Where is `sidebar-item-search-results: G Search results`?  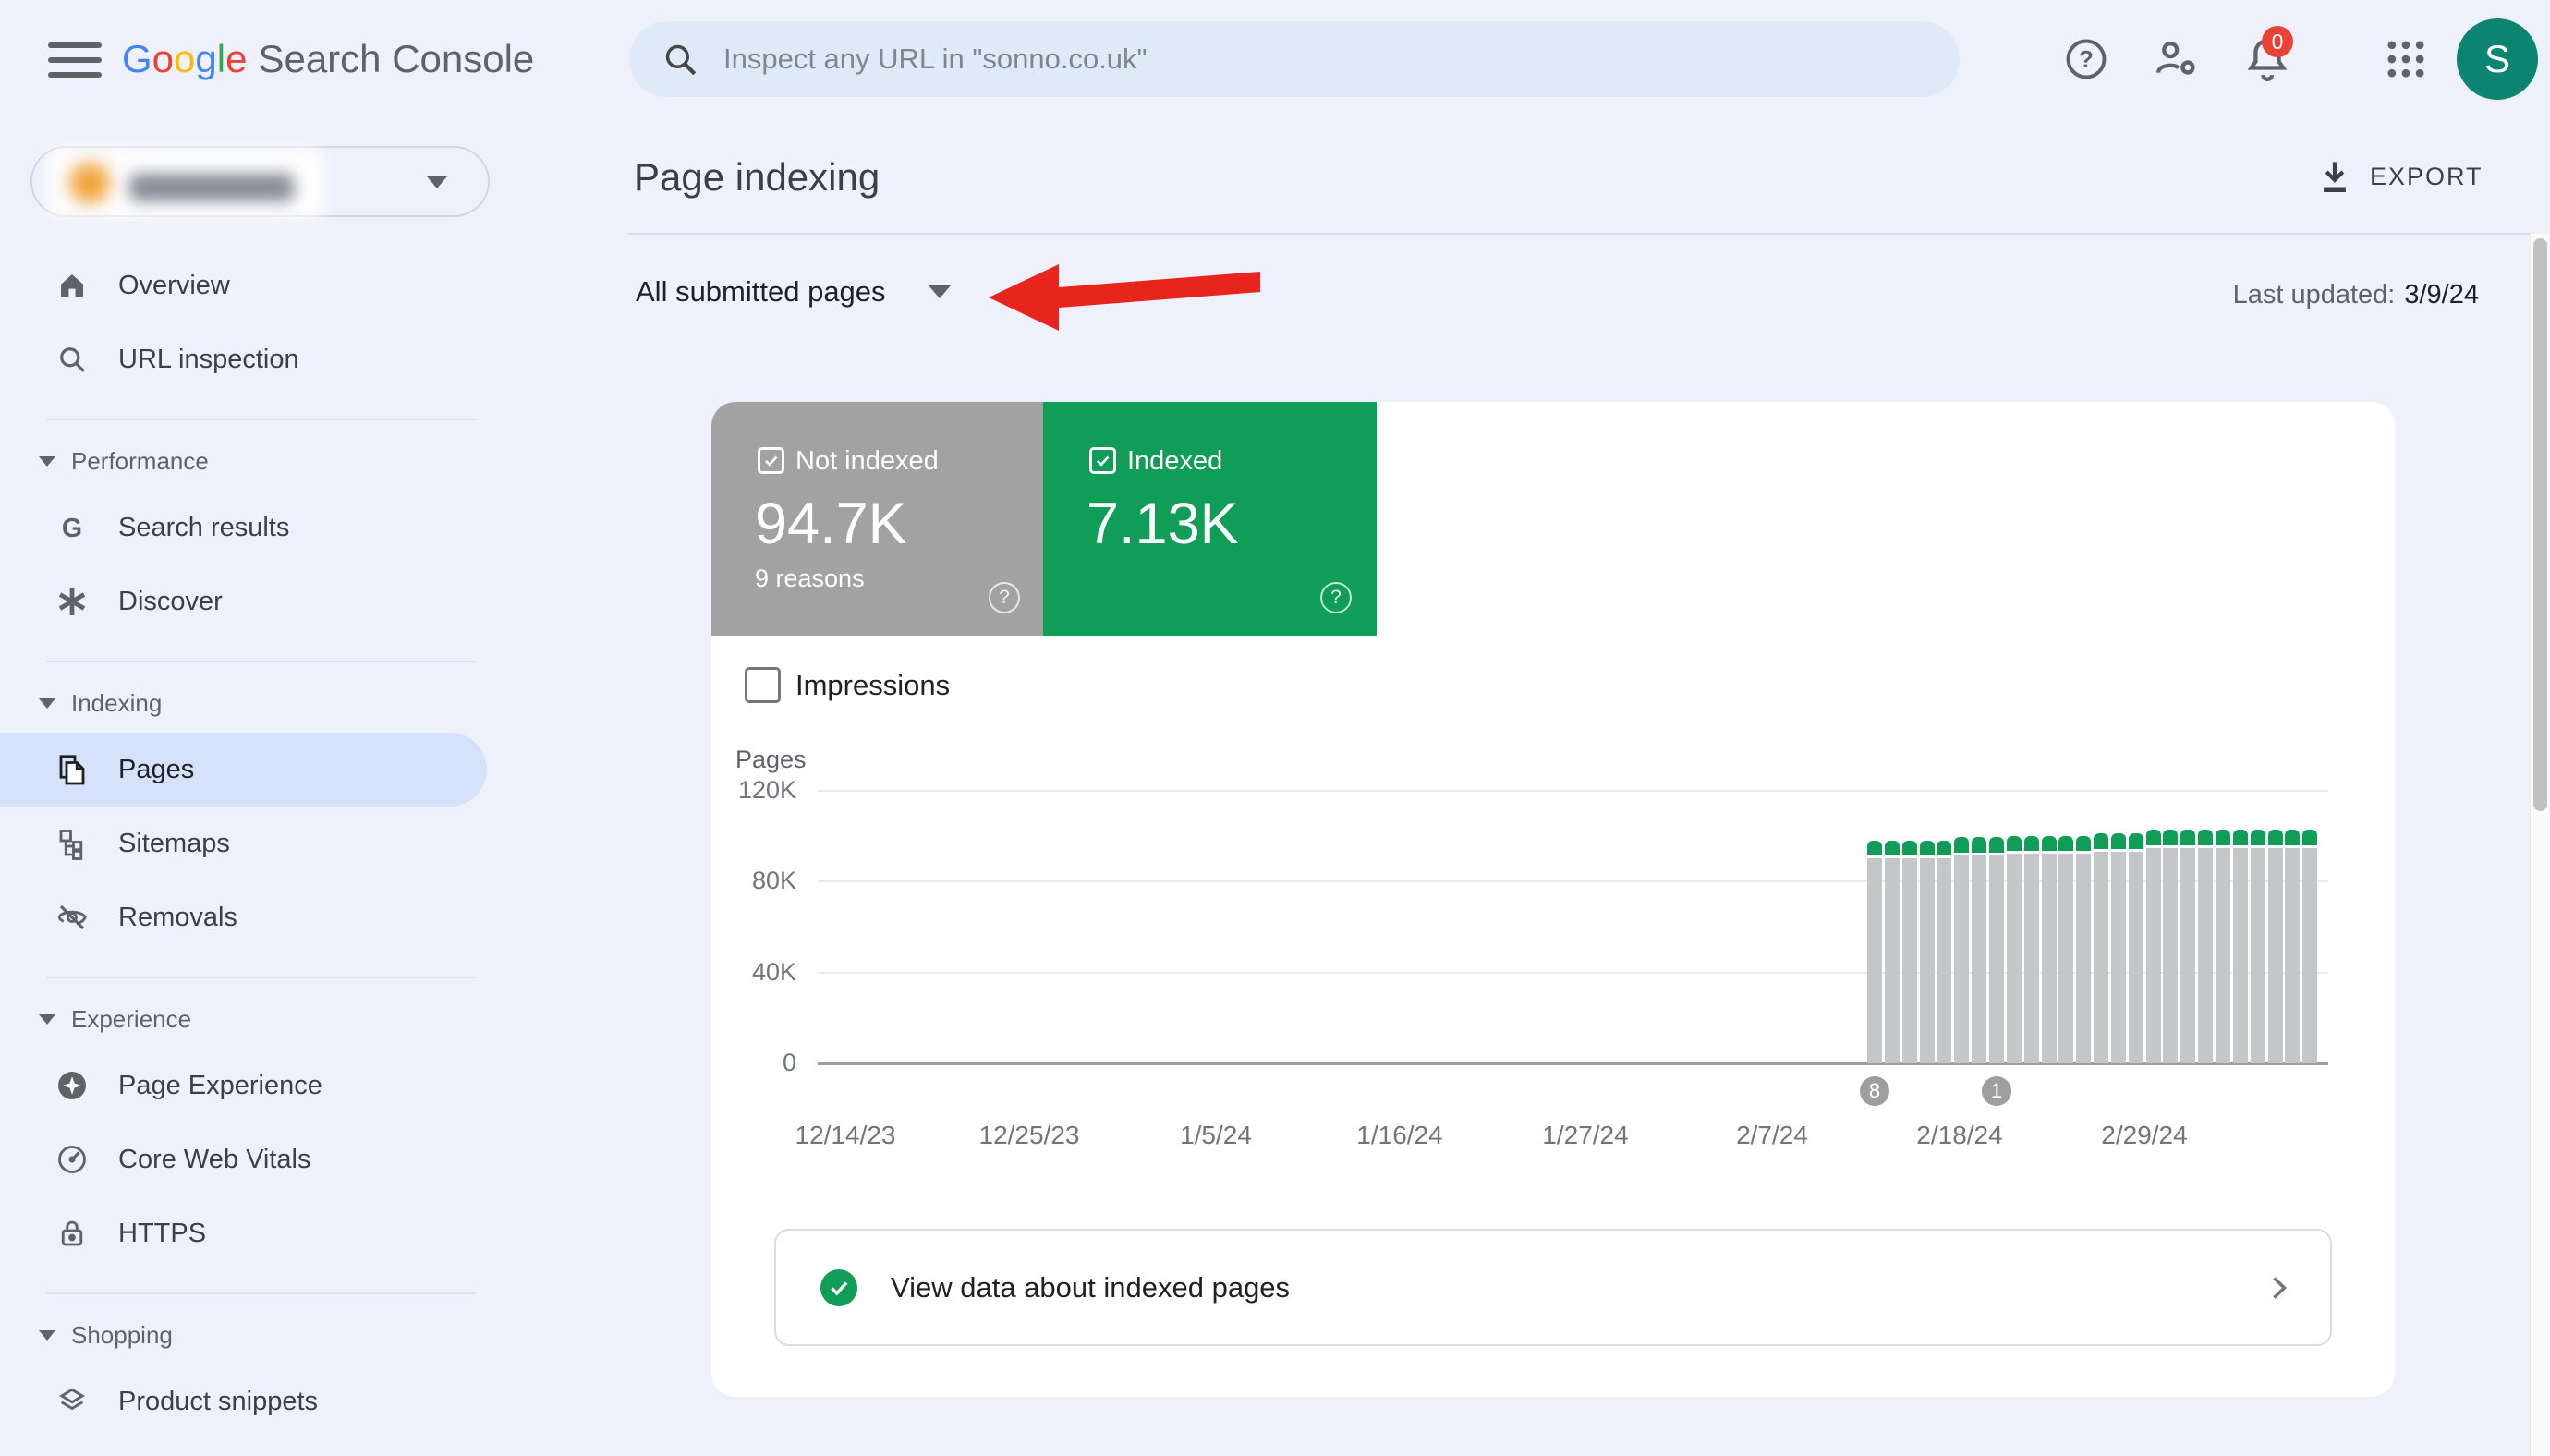
sidebar-item-search-results: G Search results is located at coordinates (243, 527).